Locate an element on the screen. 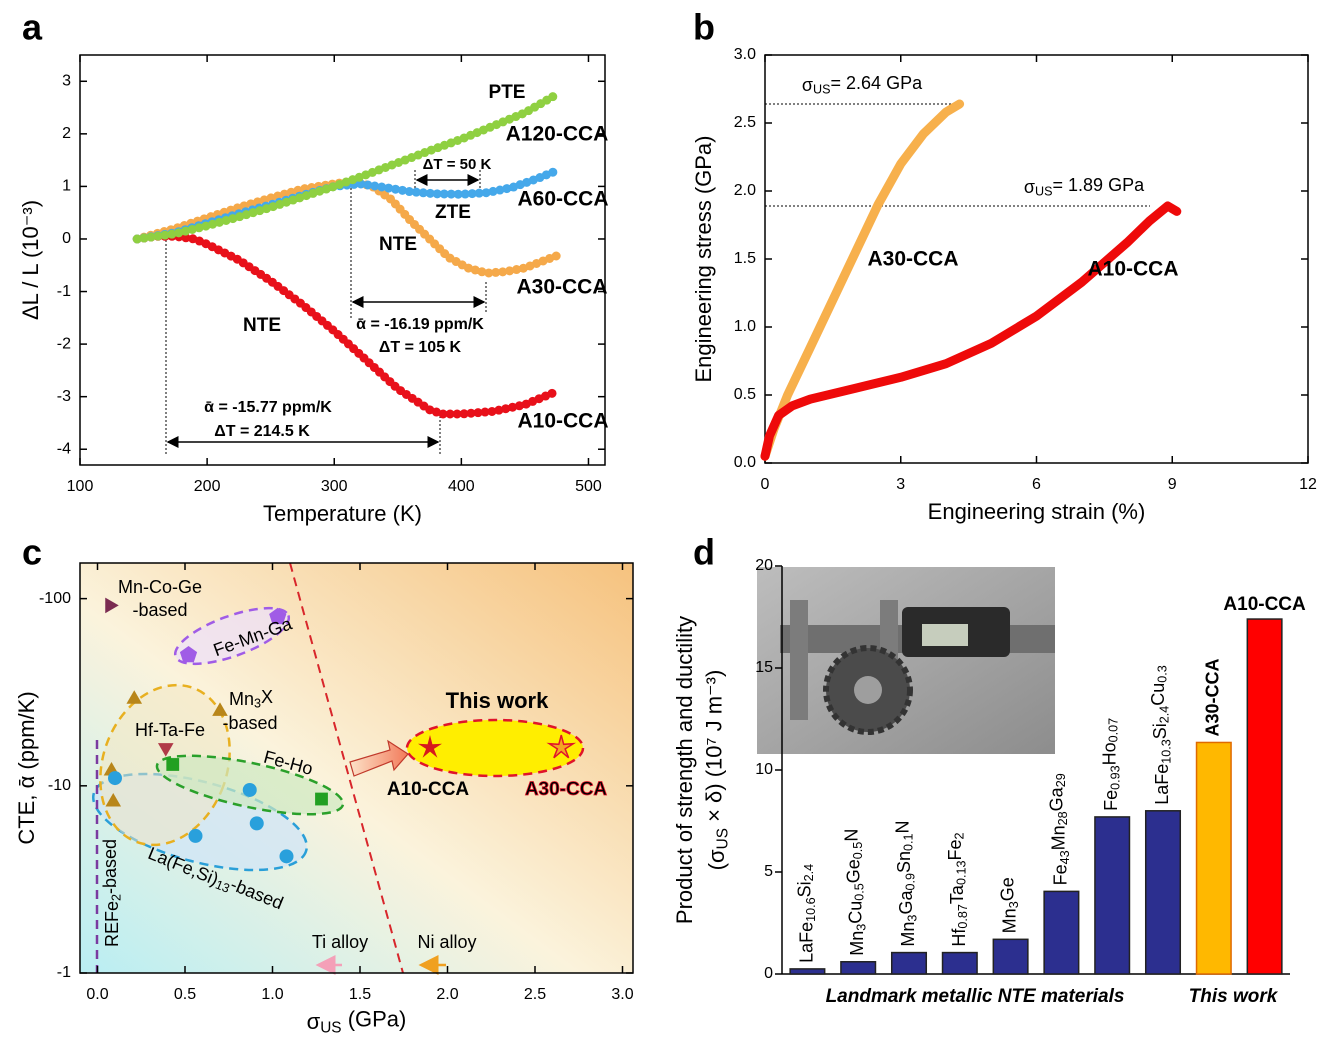 The width and height of the screenshot is (1331, 1040). y-tick-label: -10 is located at coordinates (59, 785).